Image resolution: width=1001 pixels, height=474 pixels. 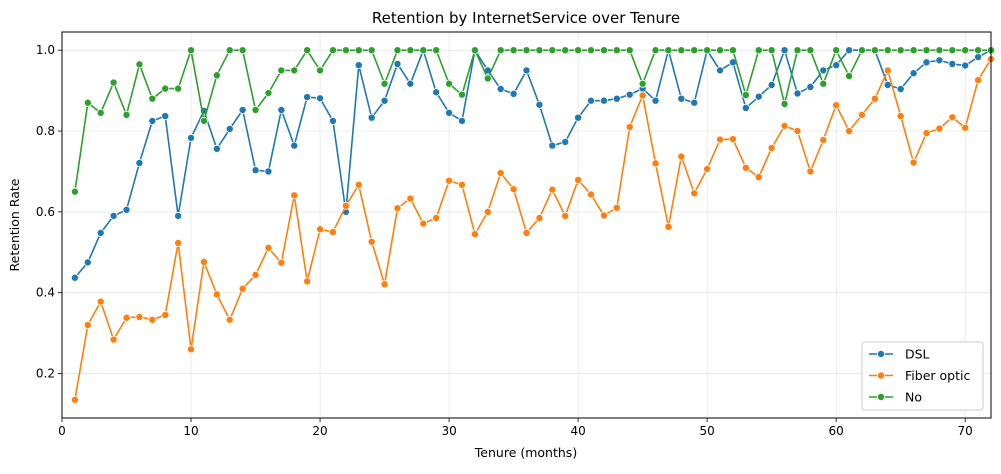 I want to click on x-axis: 0 10 20 30 40 50 60 70, so click(x=515, y=428).